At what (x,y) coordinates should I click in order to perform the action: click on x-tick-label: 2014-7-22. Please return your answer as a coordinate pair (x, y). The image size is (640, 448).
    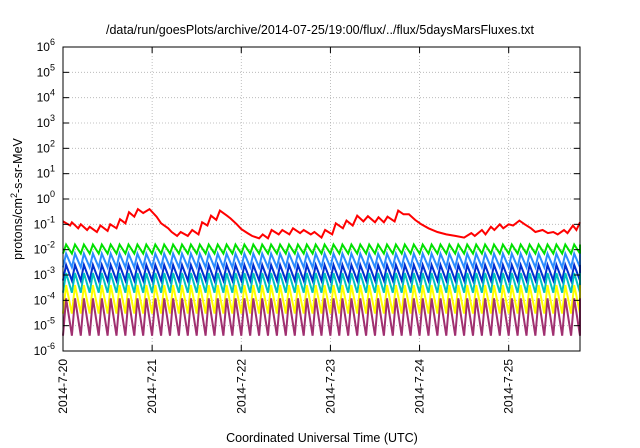
    Looking at the image, I should click on (241, 386).